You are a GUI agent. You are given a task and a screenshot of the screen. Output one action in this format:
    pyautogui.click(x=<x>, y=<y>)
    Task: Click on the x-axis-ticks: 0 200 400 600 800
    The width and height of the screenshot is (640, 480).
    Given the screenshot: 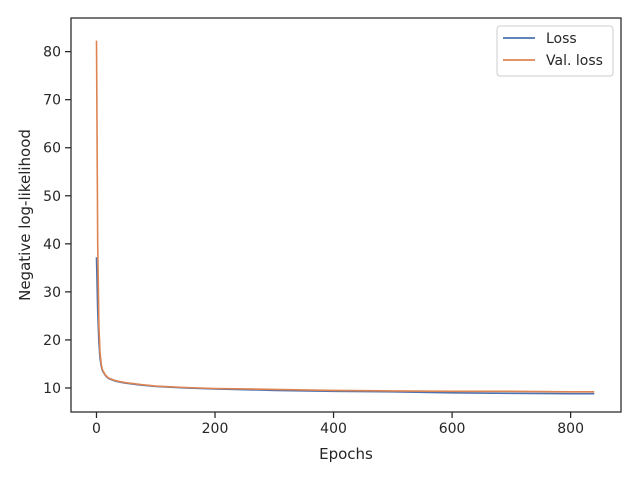 What is the action you would take?
    pyautogui.click(x=338, y=424)
    